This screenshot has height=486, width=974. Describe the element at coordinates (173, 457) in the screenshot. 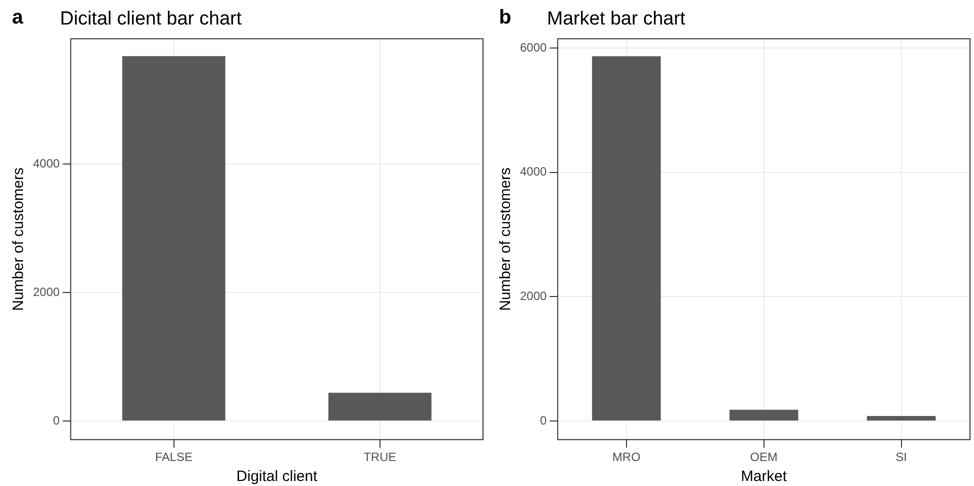

I see `x-tick-label: FALSE` at that location.